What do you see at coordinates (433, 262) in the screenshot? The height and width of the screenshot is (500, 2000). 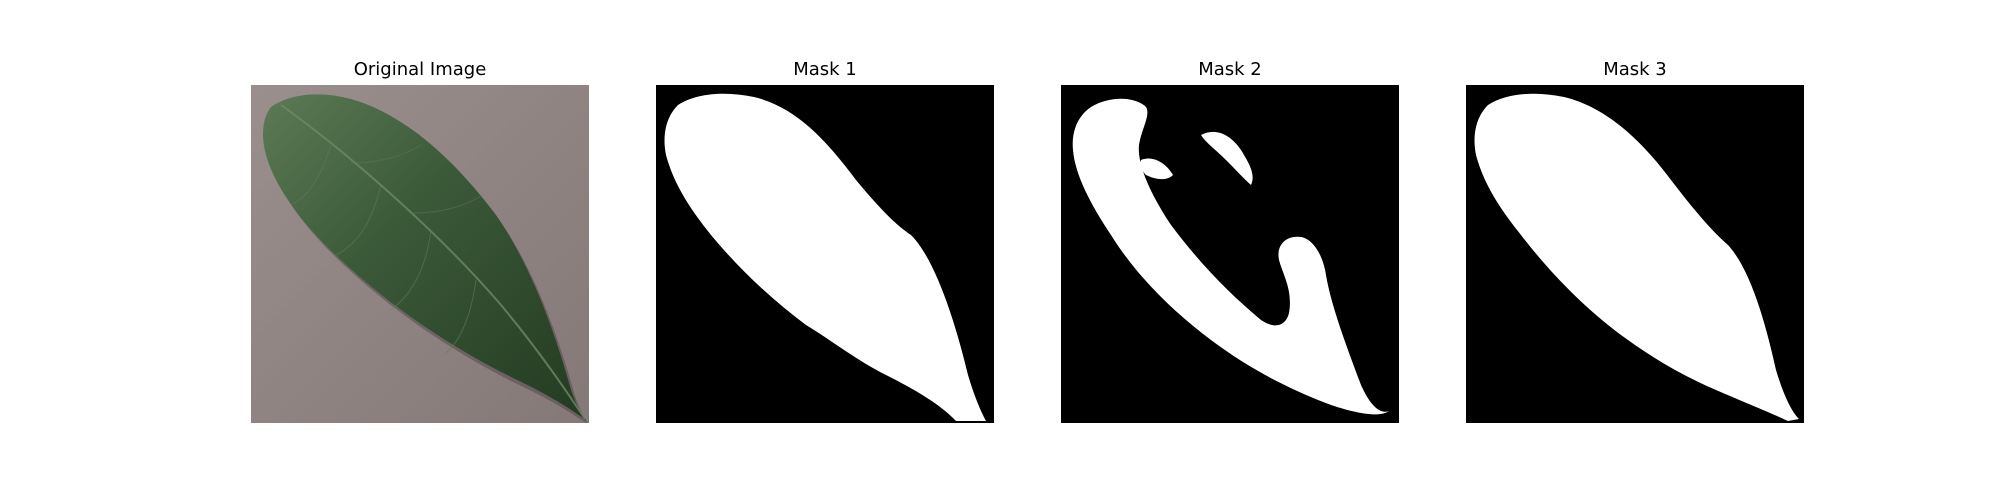 I see `leaf-midrib` at bounding box center [433, 262].